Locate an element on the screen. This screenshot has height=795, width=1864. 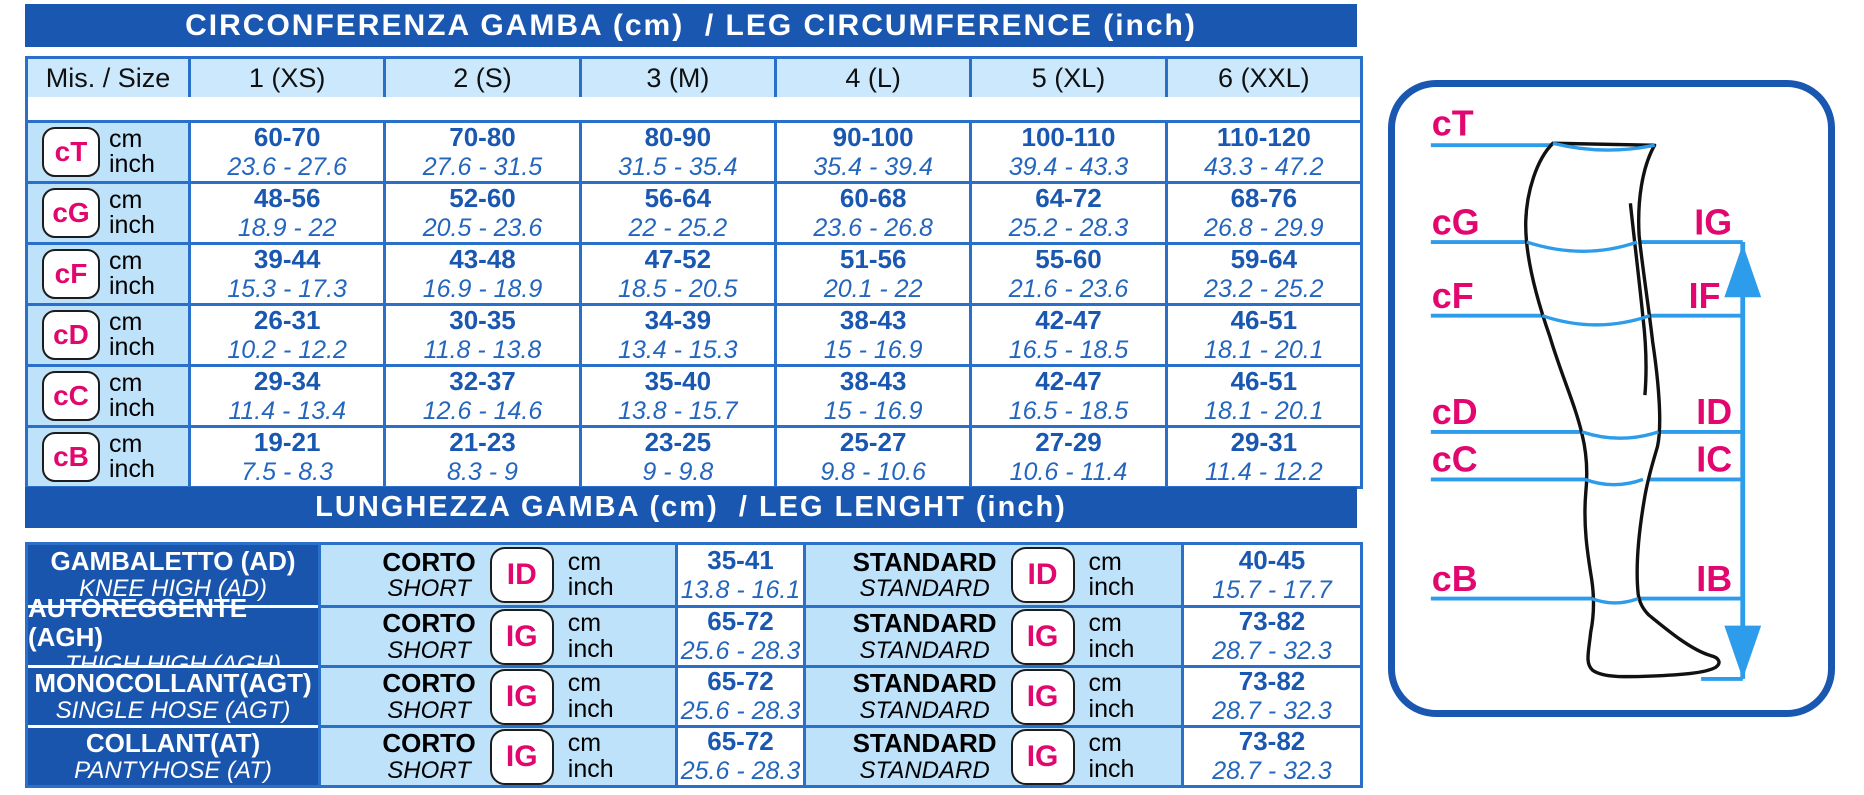
product-name-cell: COLLANT(AT) PANTYHOSE (AT) is located at coordinates (173, 755).